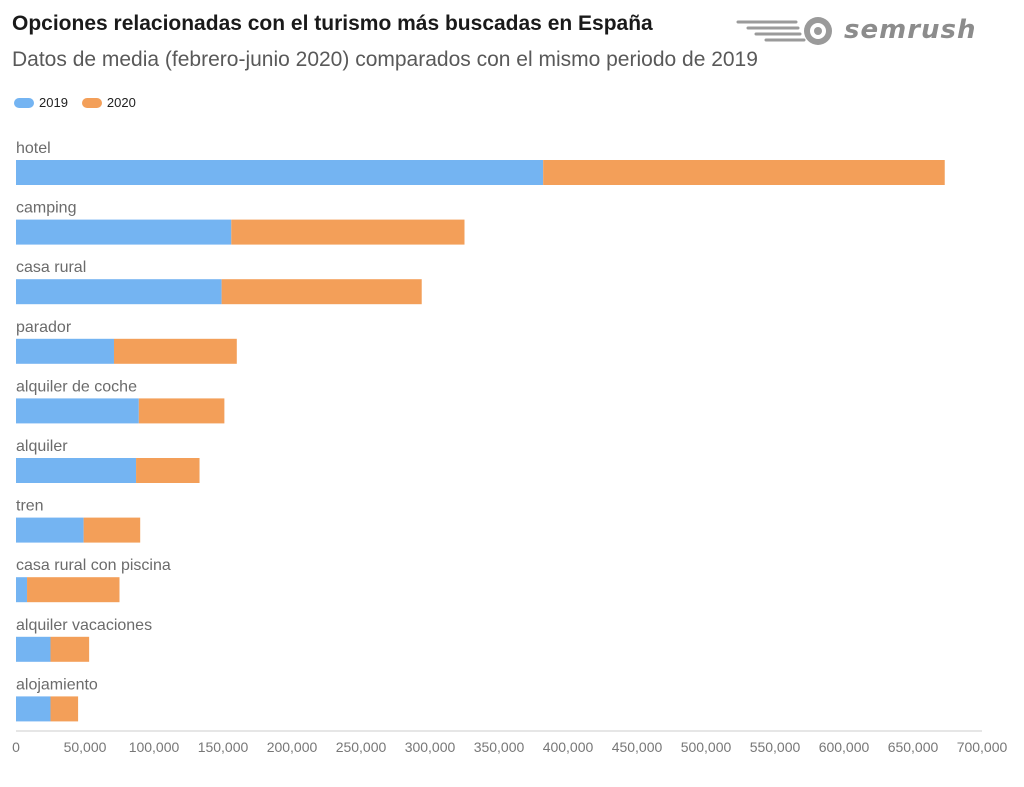  What do you see at coordinates (24, 102) in the screenshot?
I see `legend-swatch-2019` at bounding box center [24, 102].